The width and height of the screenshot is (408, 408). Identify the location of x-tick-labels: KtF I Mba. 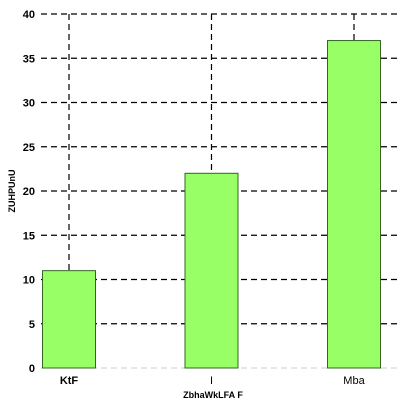
(213, 381).